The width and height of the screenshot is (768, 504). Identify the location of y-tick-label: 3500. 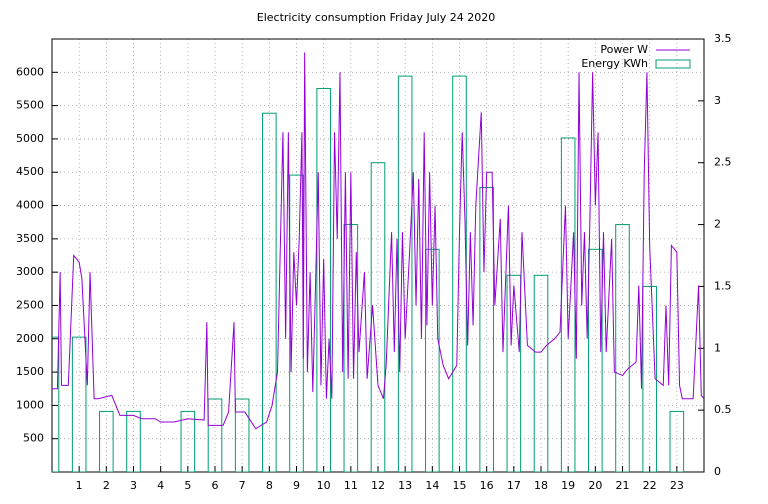
(30, 238).